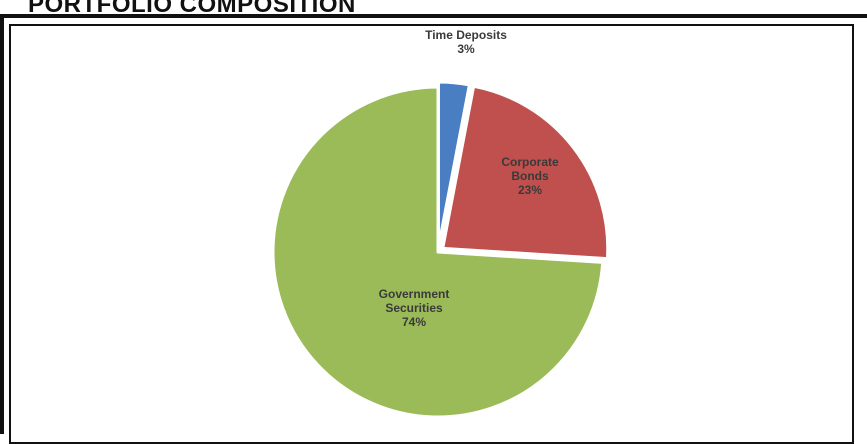  I want to click on slice-name-label: Bonds, so click(530, 176).